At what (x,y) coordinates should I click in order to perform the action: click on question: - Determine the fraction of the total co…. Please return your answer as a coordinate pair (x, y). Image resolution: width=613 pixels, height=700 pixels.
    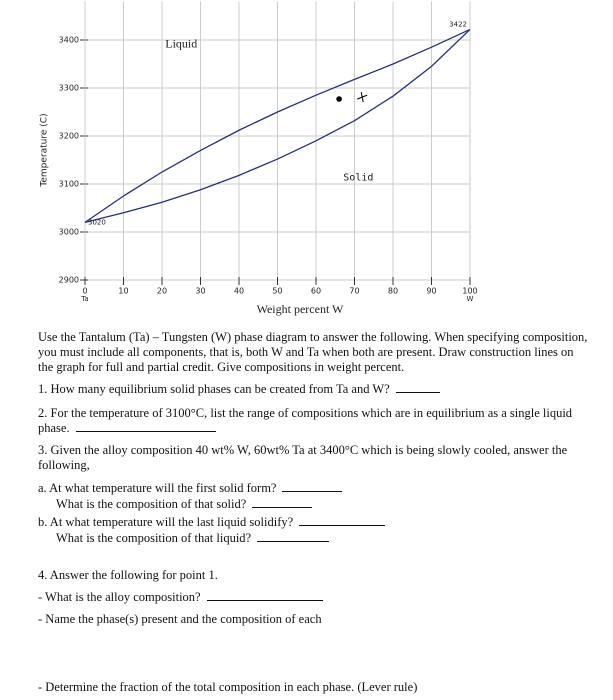
    Looking at the image, I should click on (228, 687).